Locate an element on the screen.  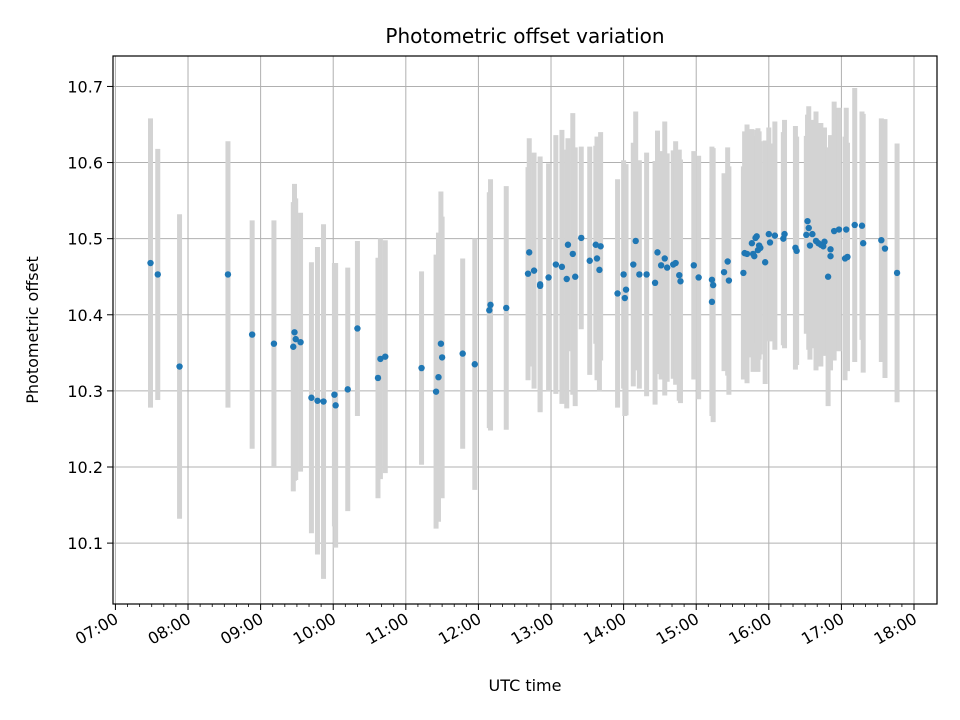
y-tick-label: 10.2 is located at coordinates (85, 467).